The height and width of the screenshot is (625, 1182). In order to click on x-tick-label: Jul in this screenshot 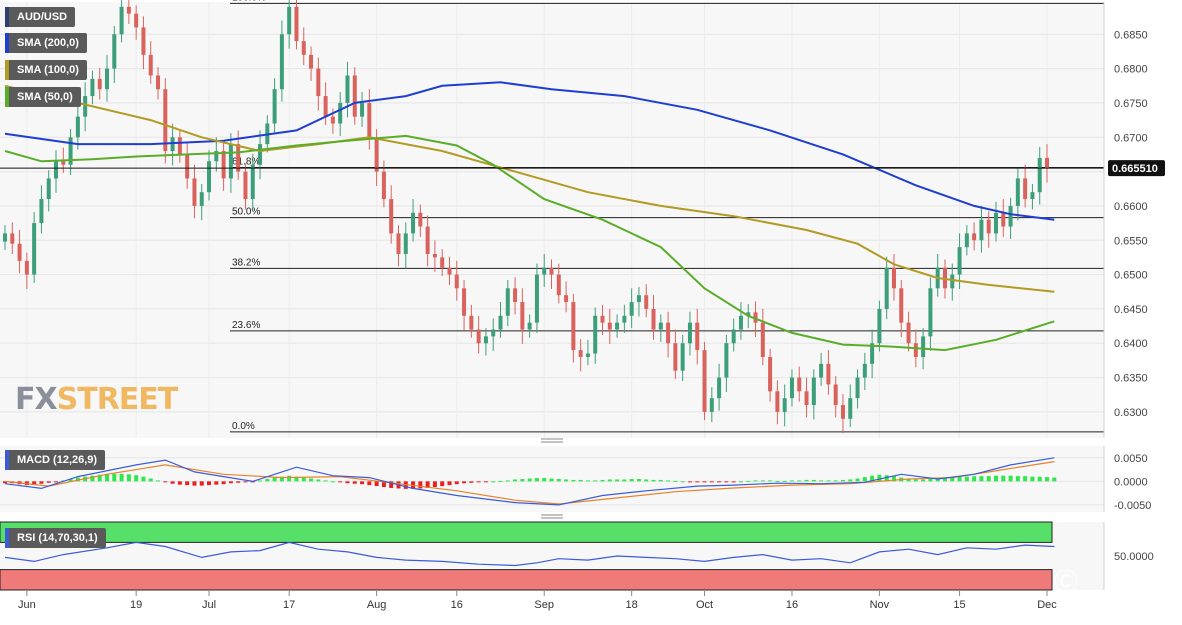, I will do `click(209, 605)`.